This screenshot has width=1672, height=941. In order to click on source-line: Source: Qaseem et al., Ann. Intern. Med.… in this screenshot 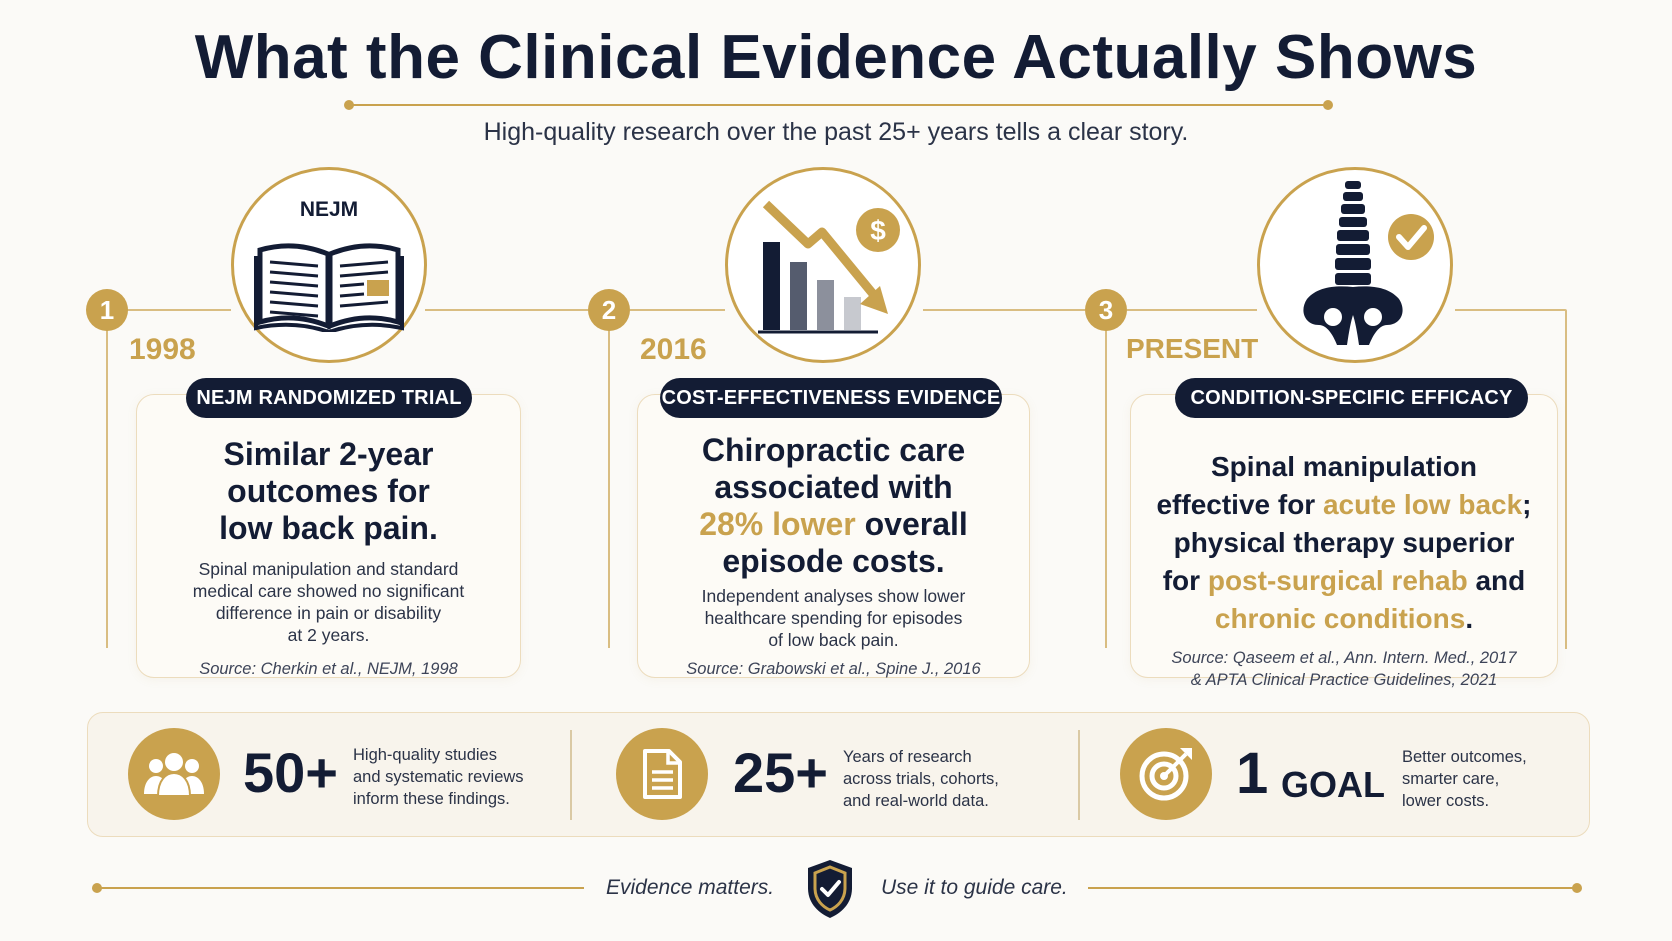, I will do `click(1344, 658)`.